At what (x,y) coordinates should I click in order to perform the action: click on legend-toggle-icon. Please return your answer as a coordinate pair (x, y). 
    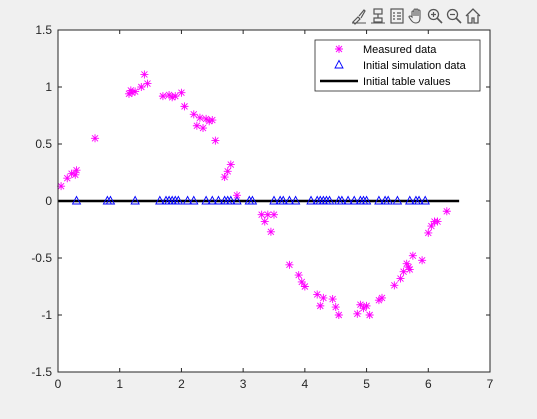
    Looking at the image, I should click on (397, 16).